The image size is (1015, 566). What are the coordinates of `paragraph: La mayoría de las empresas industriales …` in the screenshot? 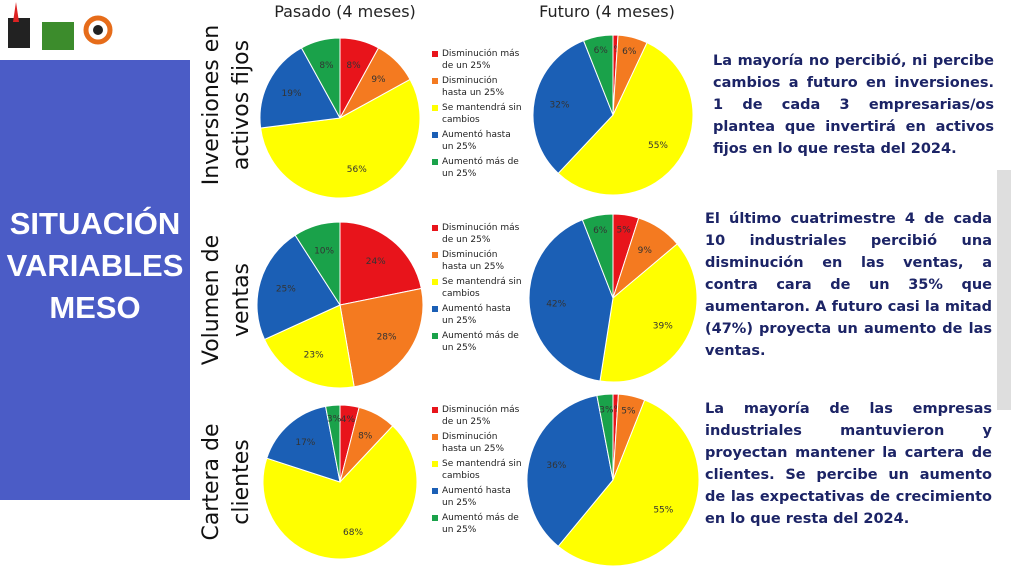 It's located at (848, 464).